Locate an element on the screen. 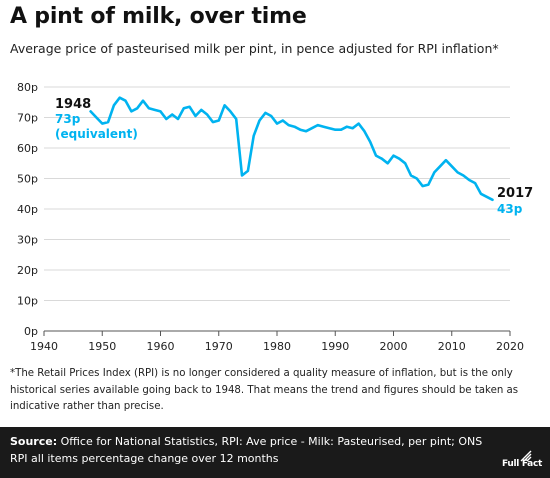 The width and height of the screenshot is (550, 478). y-tick-label: 20p is located at coordinates (27, 270).